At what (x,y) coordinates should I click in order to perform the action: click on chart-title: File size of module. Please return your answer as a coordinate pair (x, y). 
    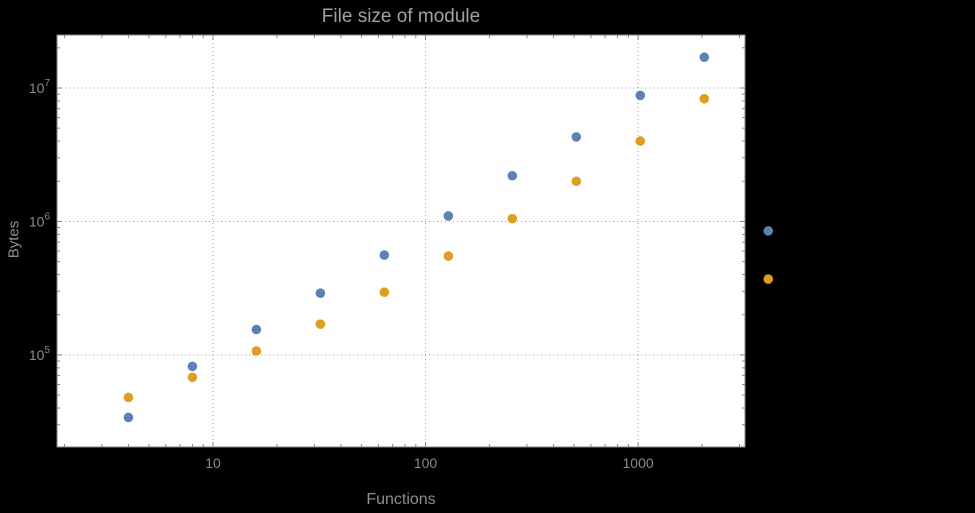
    Looking at the image, I should click on (401, 16).